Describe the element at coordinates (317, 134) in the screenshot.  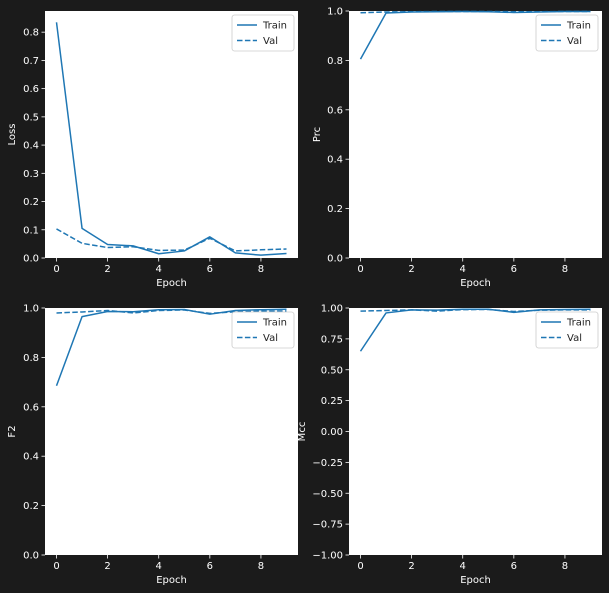
I see `y-axis-label: Prc` at that location.